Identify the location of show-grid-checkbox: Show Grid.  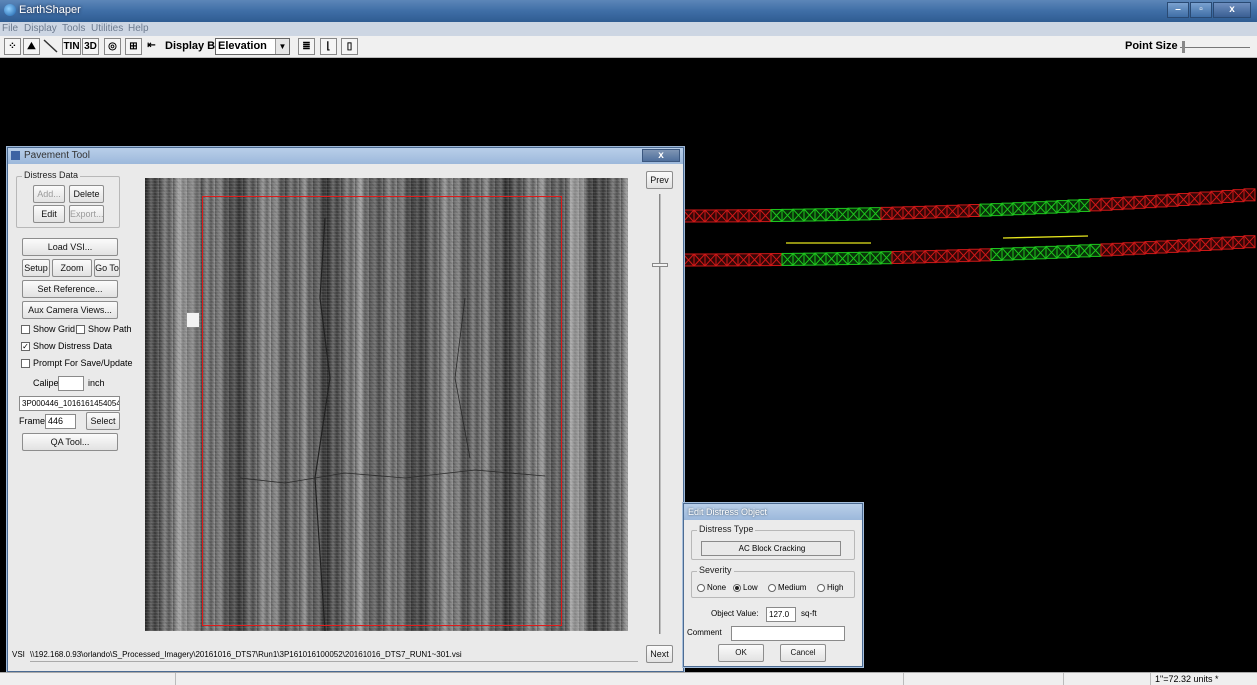
(48, 329).